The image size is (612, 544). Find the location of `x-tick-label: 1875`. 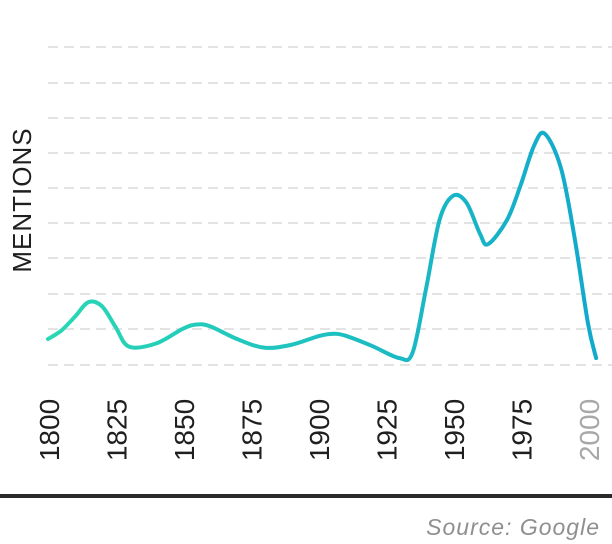

x-tick-label: 1875 is located at coordinates (252, 430).